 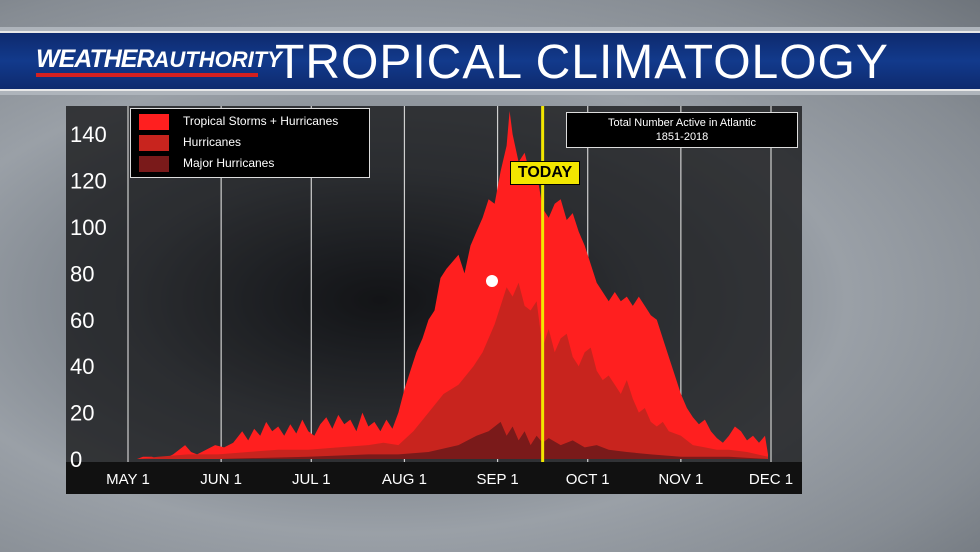 What do you see at coordinates (682, 123) in the screenshot?
I see `info-box-line1: Total Number Active in Atlantic` at bounding box center [682, 123].